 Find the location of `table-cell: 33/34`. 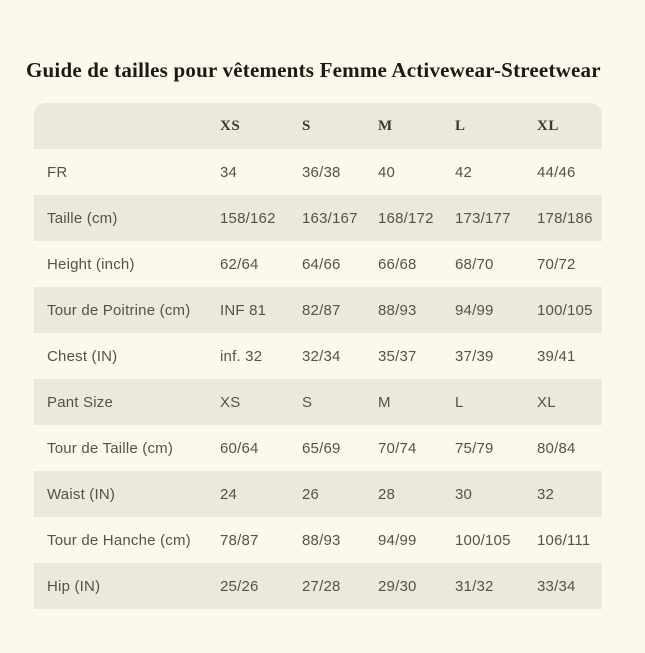

table-cell: 33/34 is located at coordinates (569, 586).